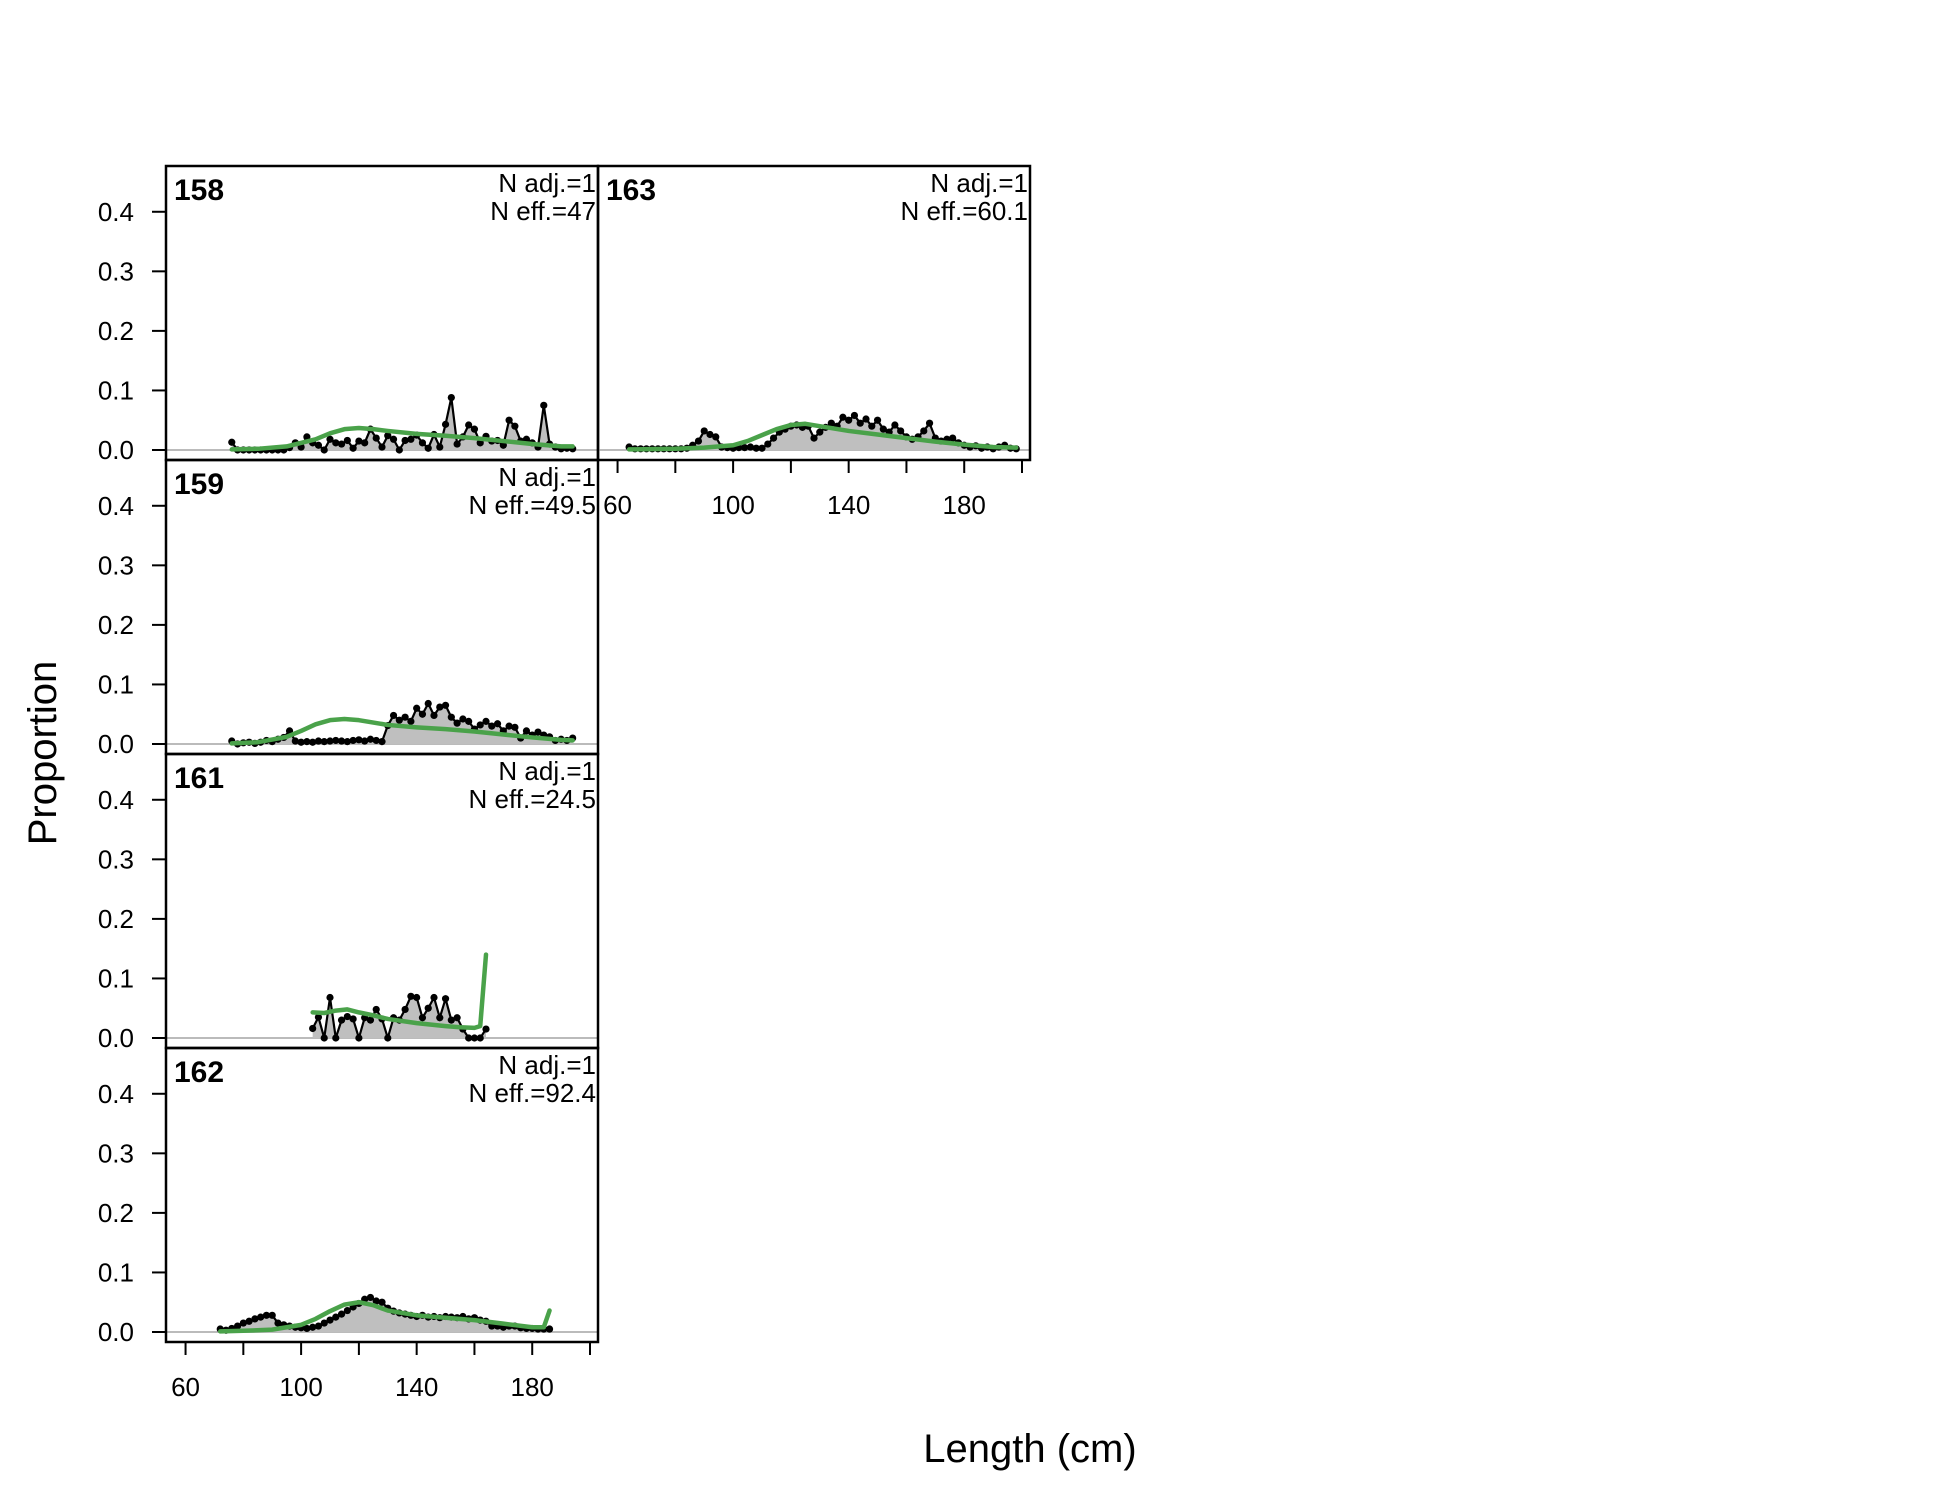  Describe the element at coordinates (199, 778) in the screenshot. I see `panel-label: 161` at that location.